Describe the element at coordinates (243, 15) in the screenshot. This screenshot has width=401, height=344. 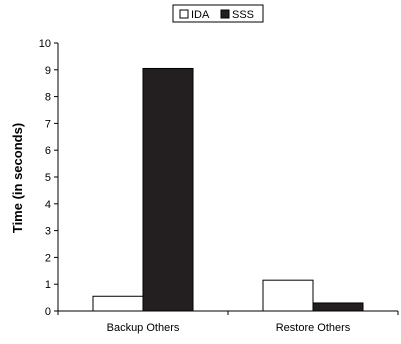
I see `legend-label-sss: SSS` at that location.